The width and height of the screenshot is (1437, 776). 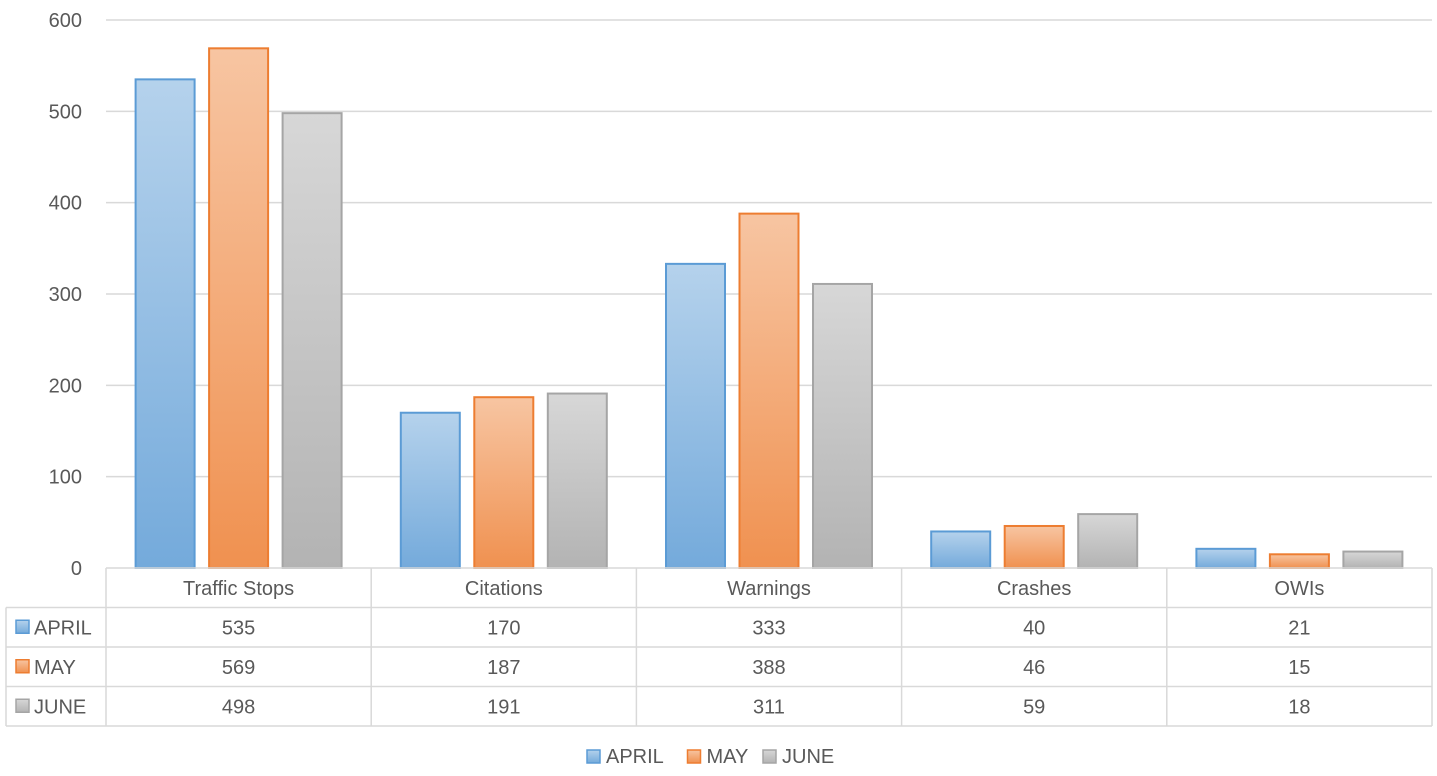 What do you see at coordinates (65, 204) in the screenshot?
I see `y-tick-label: 400` at bounding box center [65, 204].